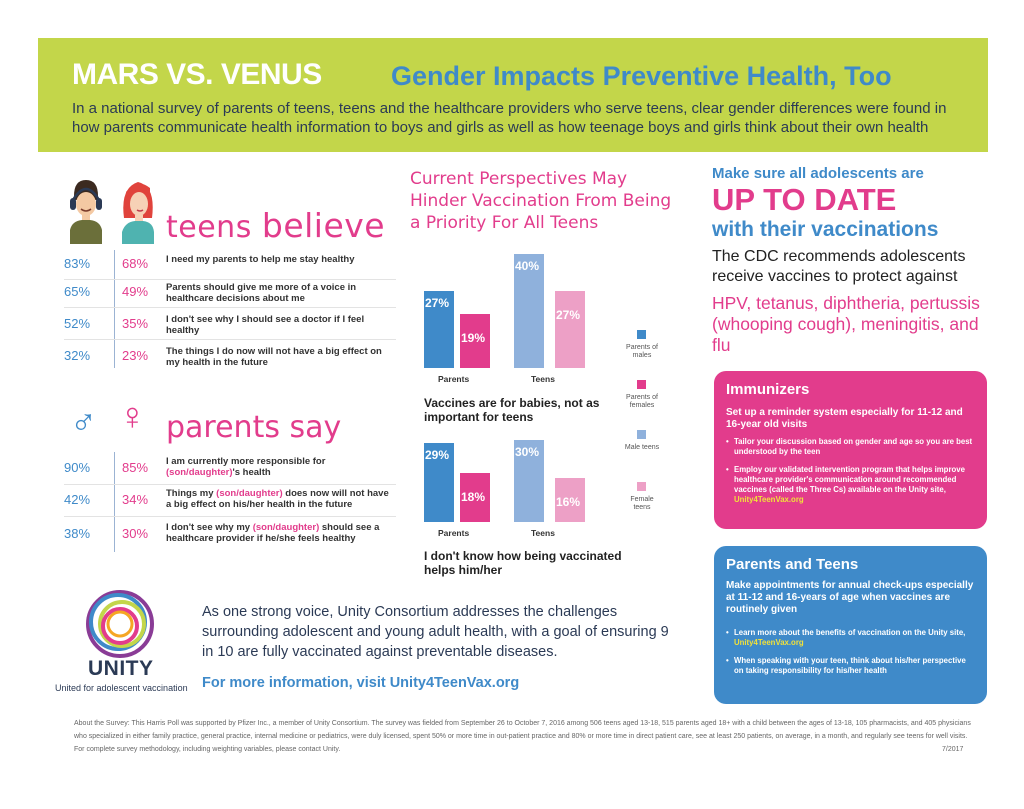 This screenshot has width=1024, height=809. I want to click on chart1-bar-parents-of-females, so click(475, 341).